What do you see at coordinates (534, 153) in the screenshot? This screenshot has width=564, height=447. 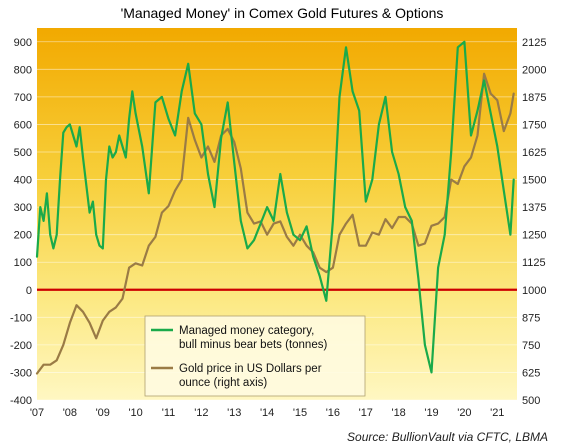 I see `right-tick-label: 1625` at bounding box center [534, 153].